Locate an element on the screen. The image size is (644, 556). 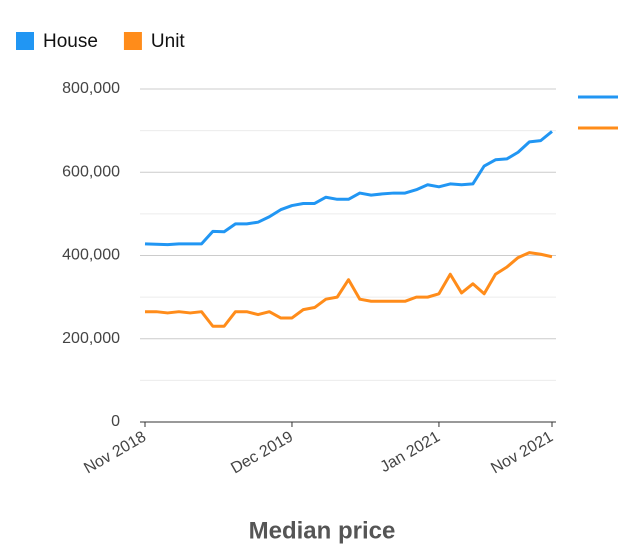
y-tick-label: 800,000 is located at coordinates (91, 88).